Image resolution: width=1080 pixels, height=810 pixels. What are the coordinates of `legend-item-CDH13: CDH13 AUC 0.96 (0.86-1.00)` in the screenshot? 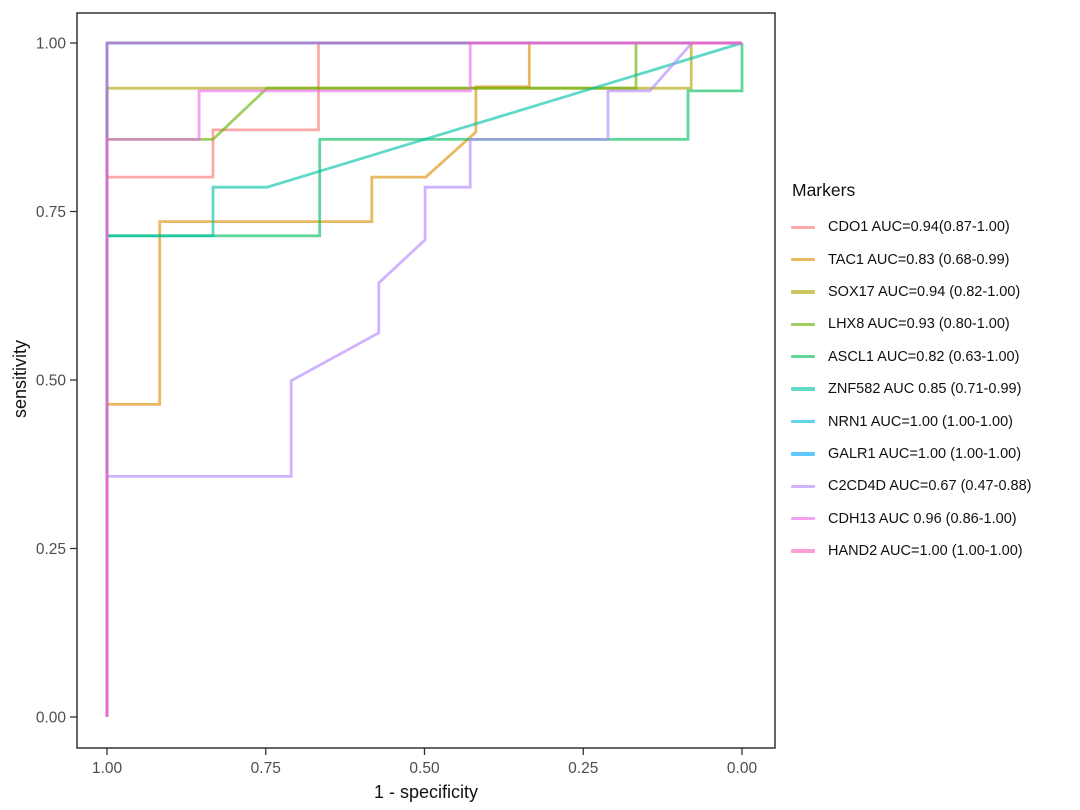 It's located at (911, 519).